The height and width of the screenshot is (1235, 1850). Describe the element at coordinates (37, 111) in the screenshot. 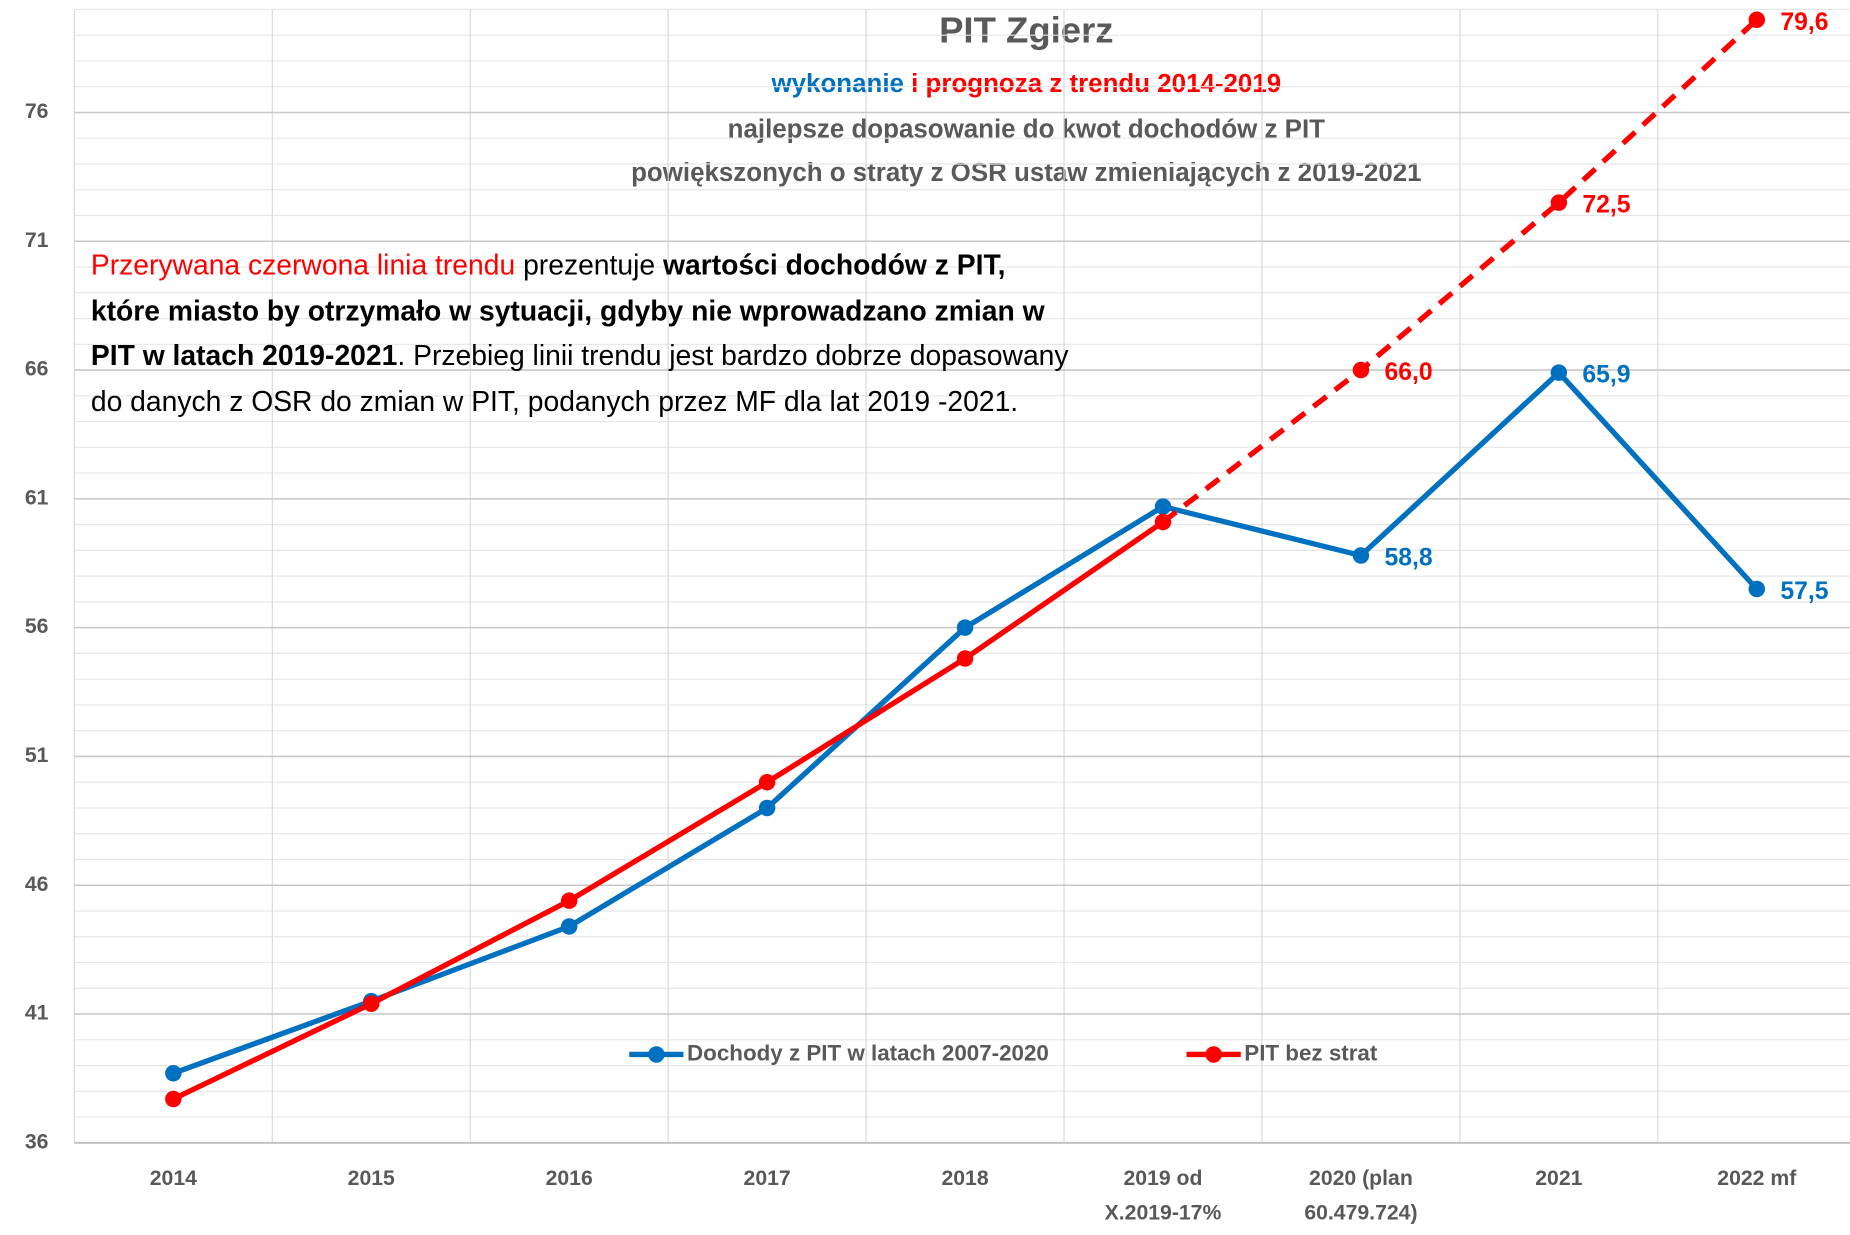

I see `y-tick-label: 76` at that location.